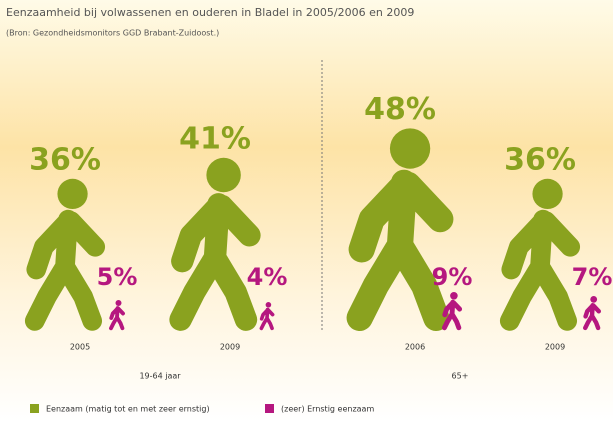 The height and width of the screenshot is (421, 613). I want to click on category-label: 2005, so click(80, 347).